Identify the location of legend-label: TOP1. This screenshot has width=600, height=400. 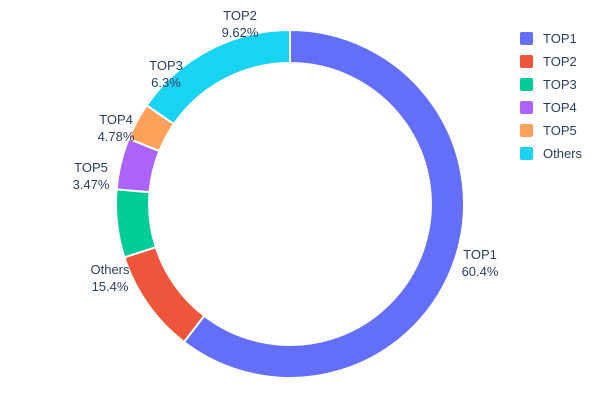
(560, 38).